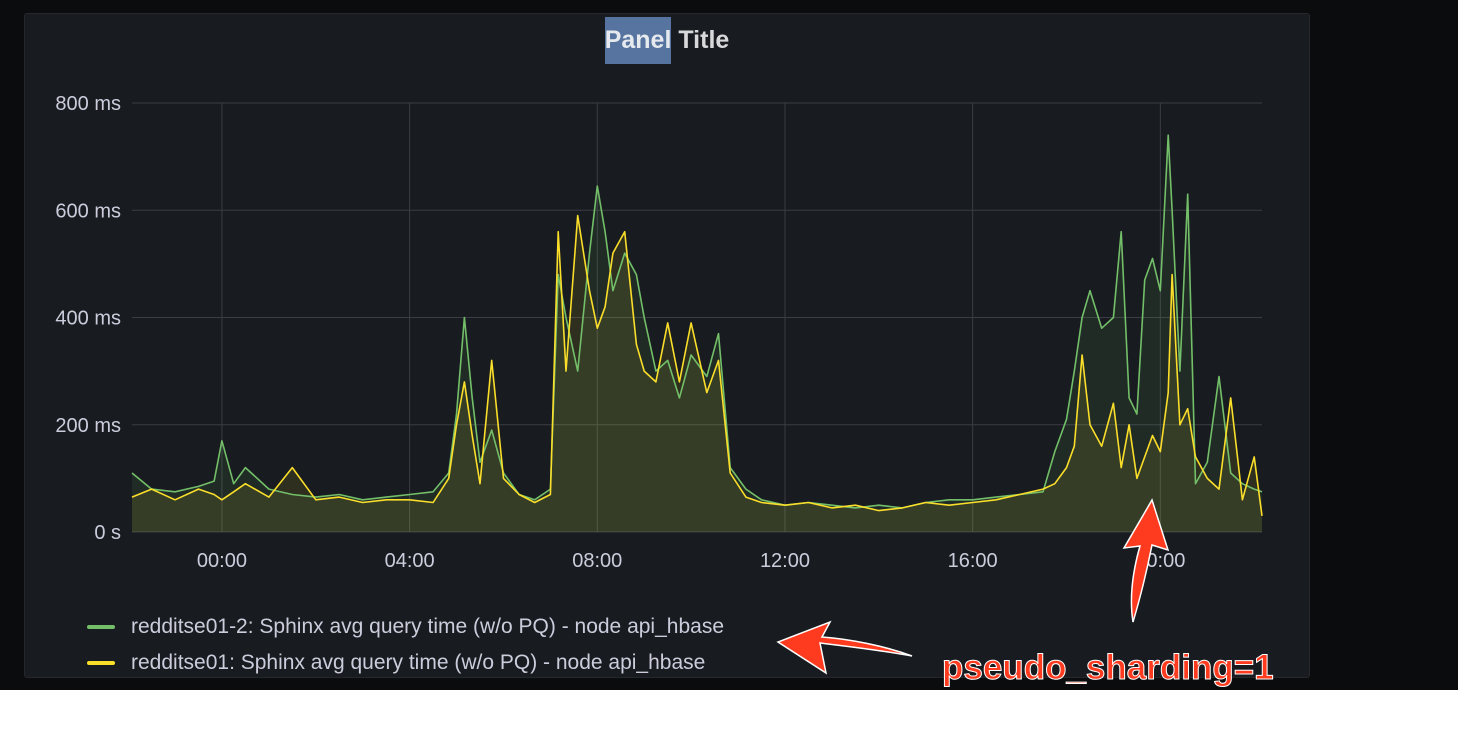 Image resolution: width=1458 pixels, height=742 pixels. I want to click on y-tick-label: 200 ms, so click(88, 426).